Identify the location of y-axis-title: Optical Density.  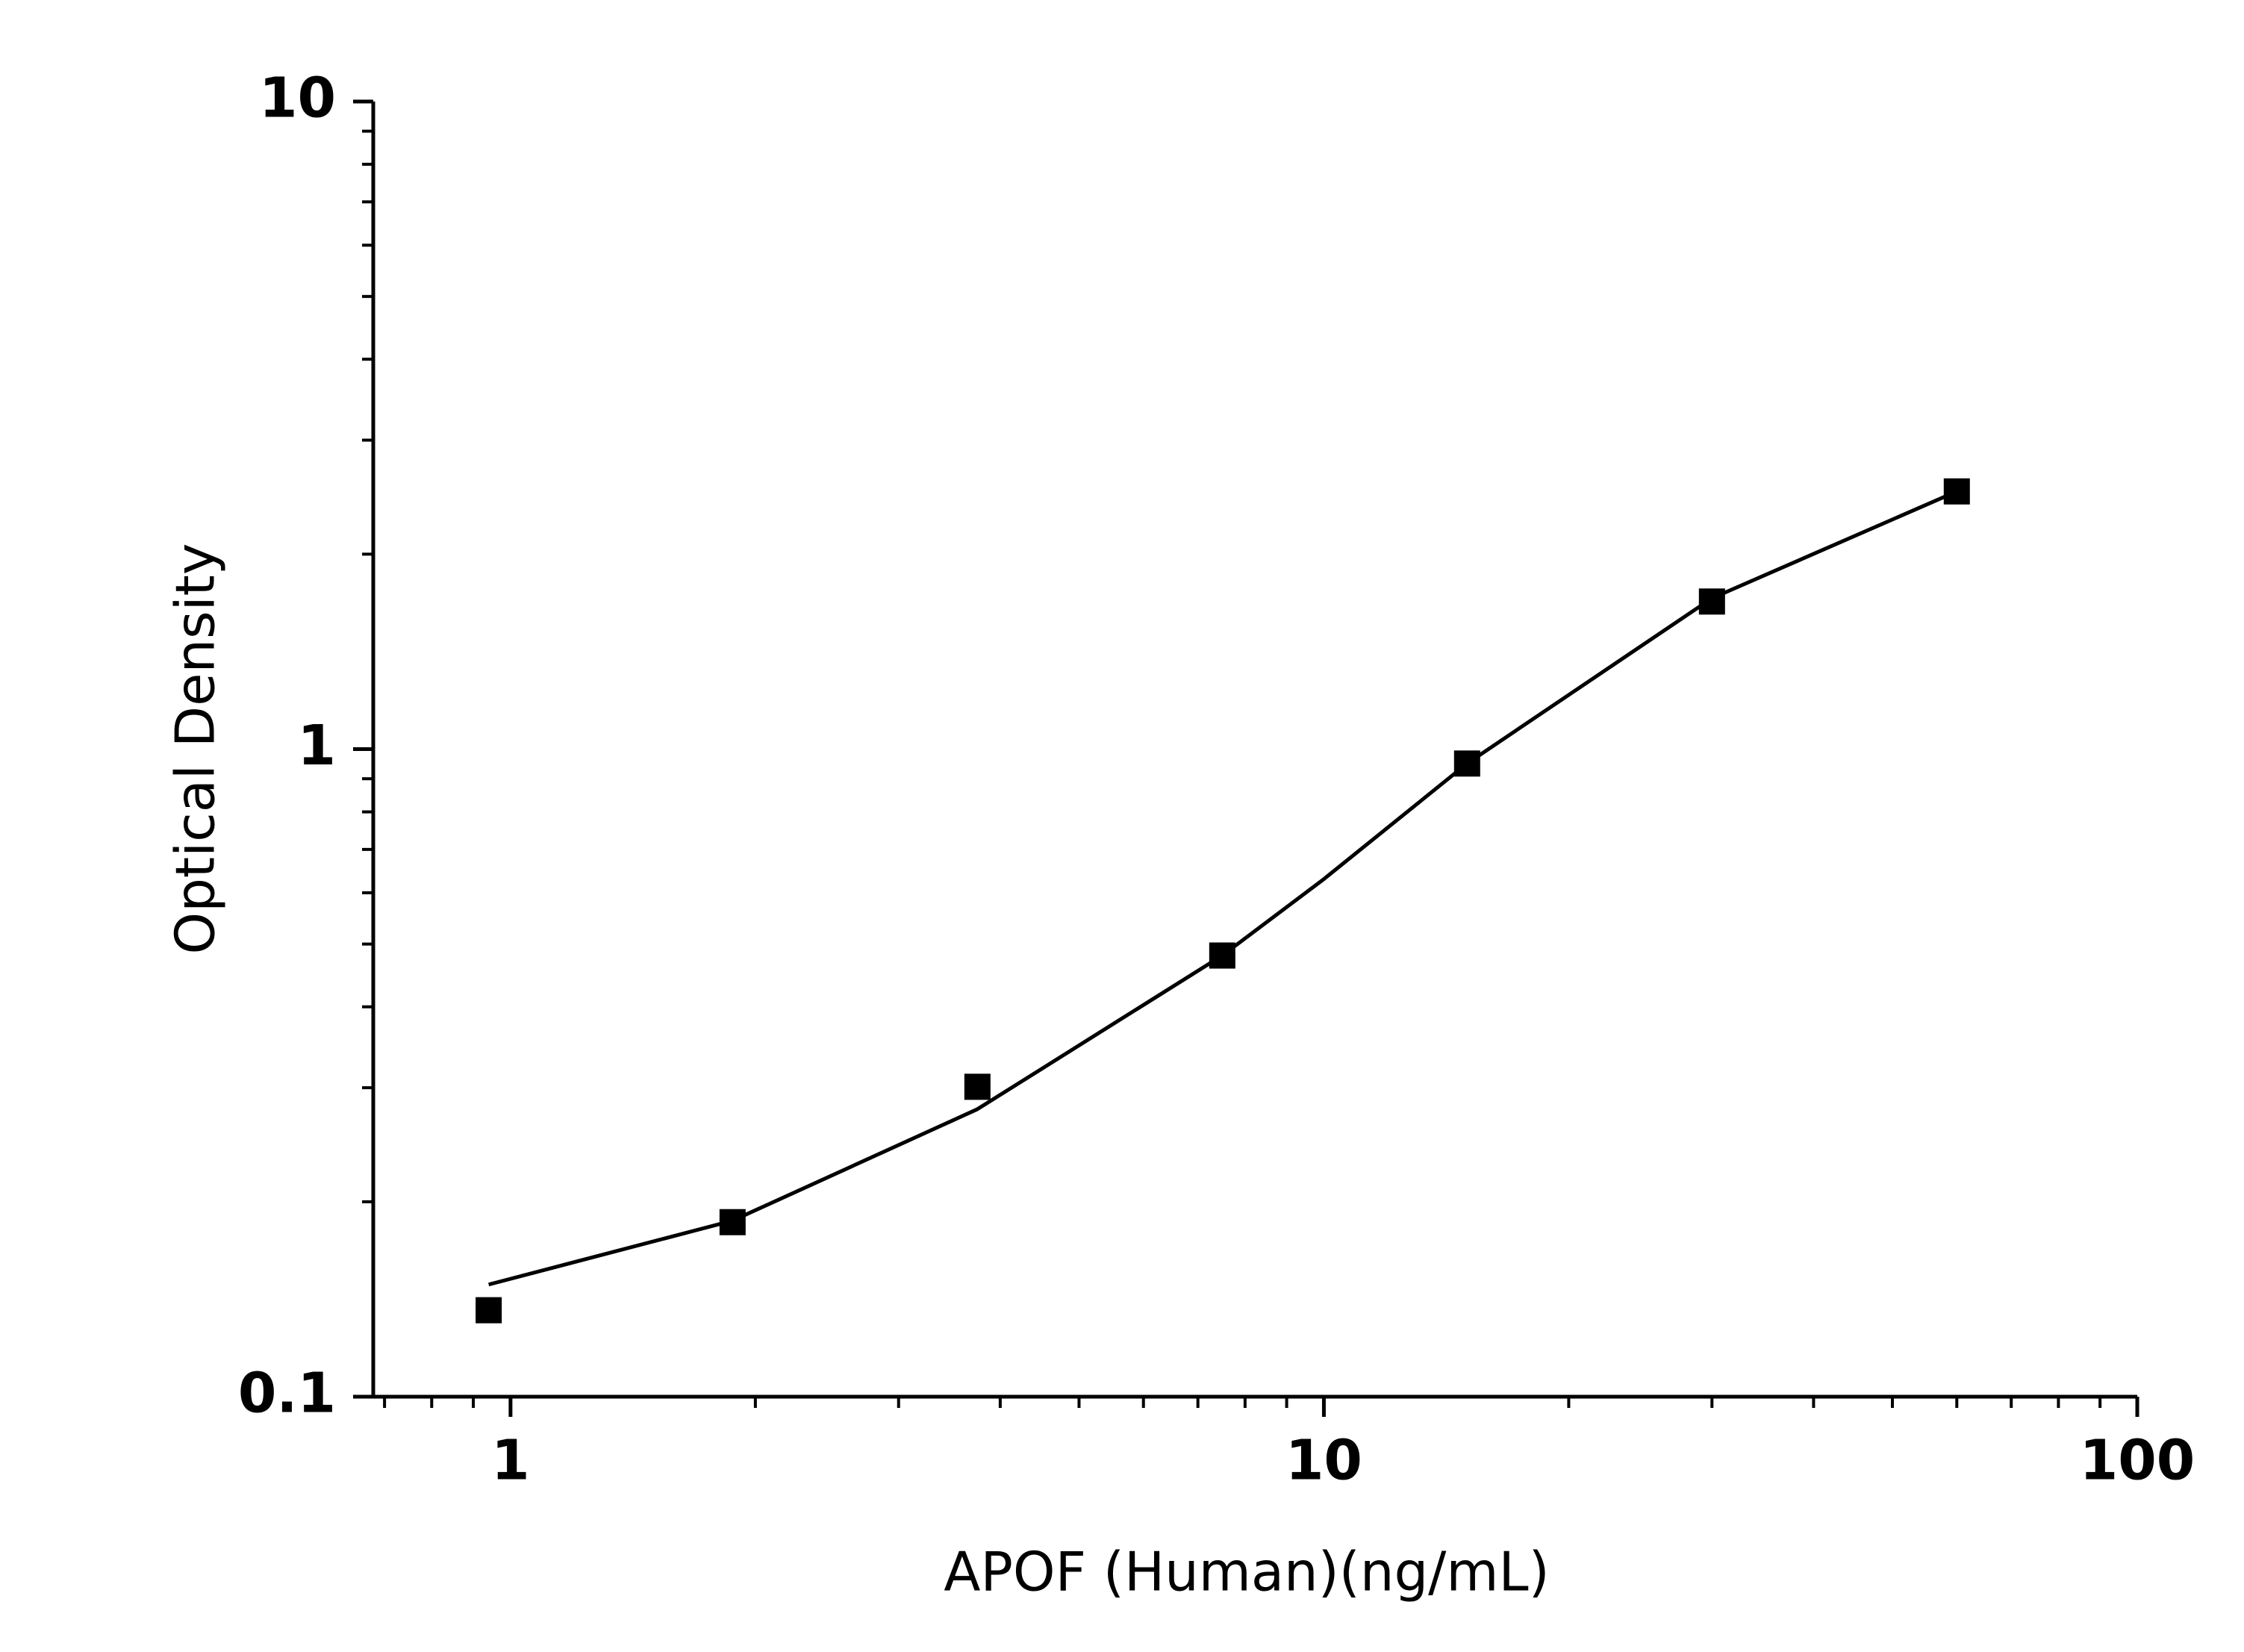
(195, 749).